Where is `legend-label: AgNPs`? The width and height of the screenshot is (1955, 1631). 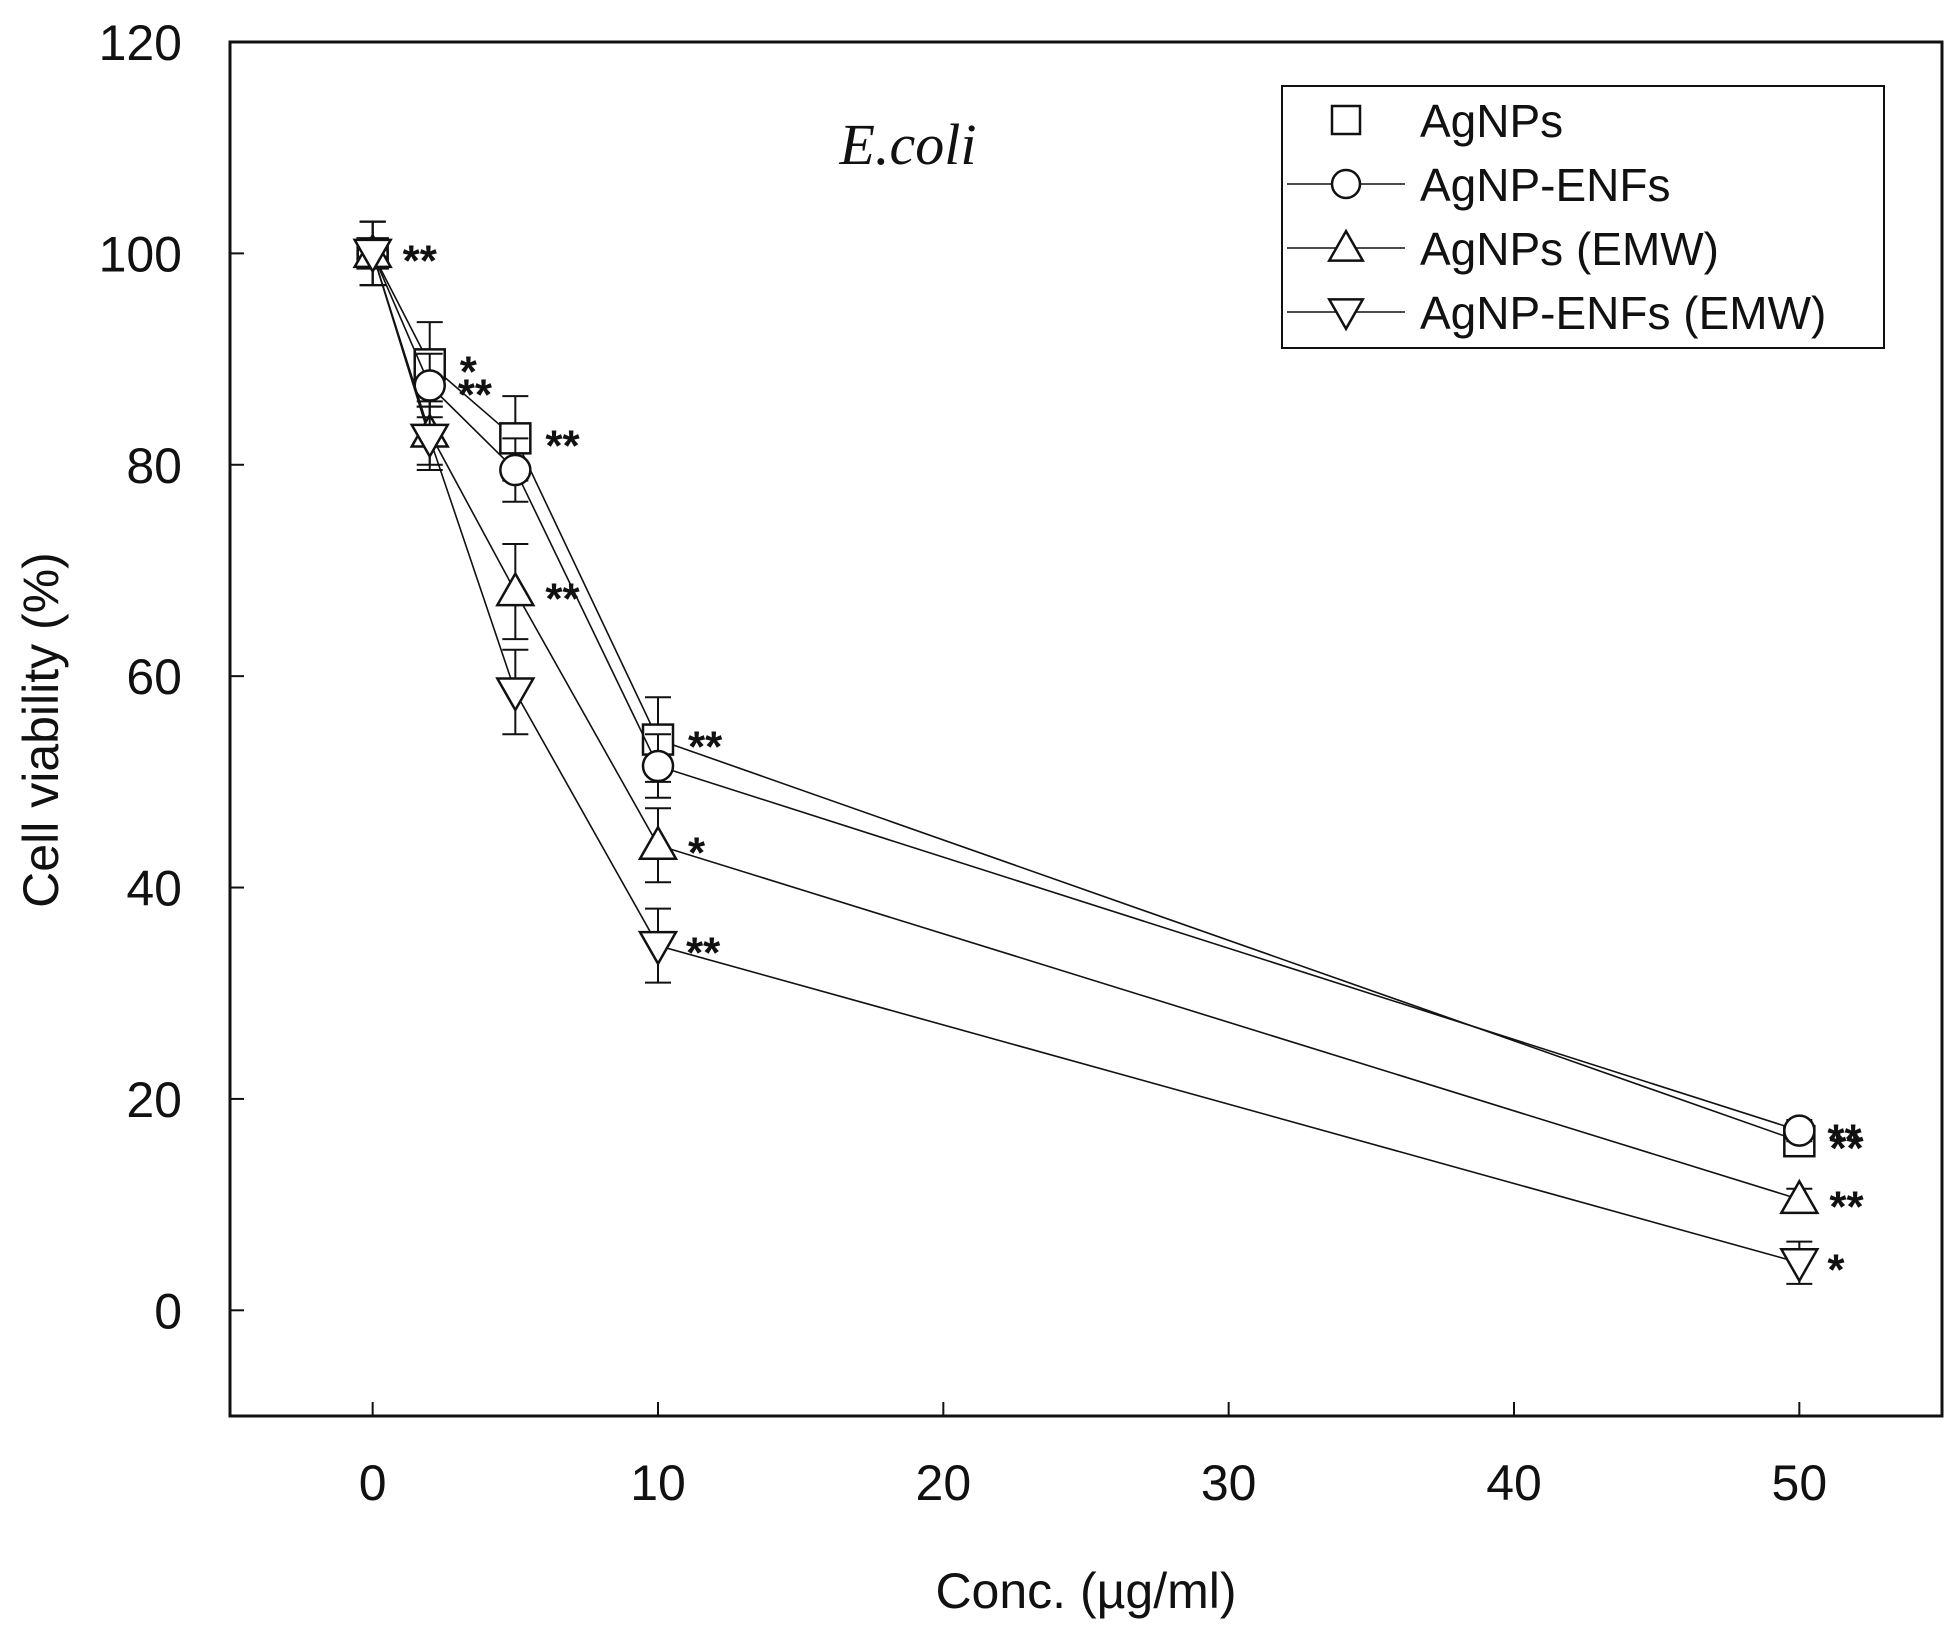 legend-label: AgNPs is located at coordinates (1491, 121).